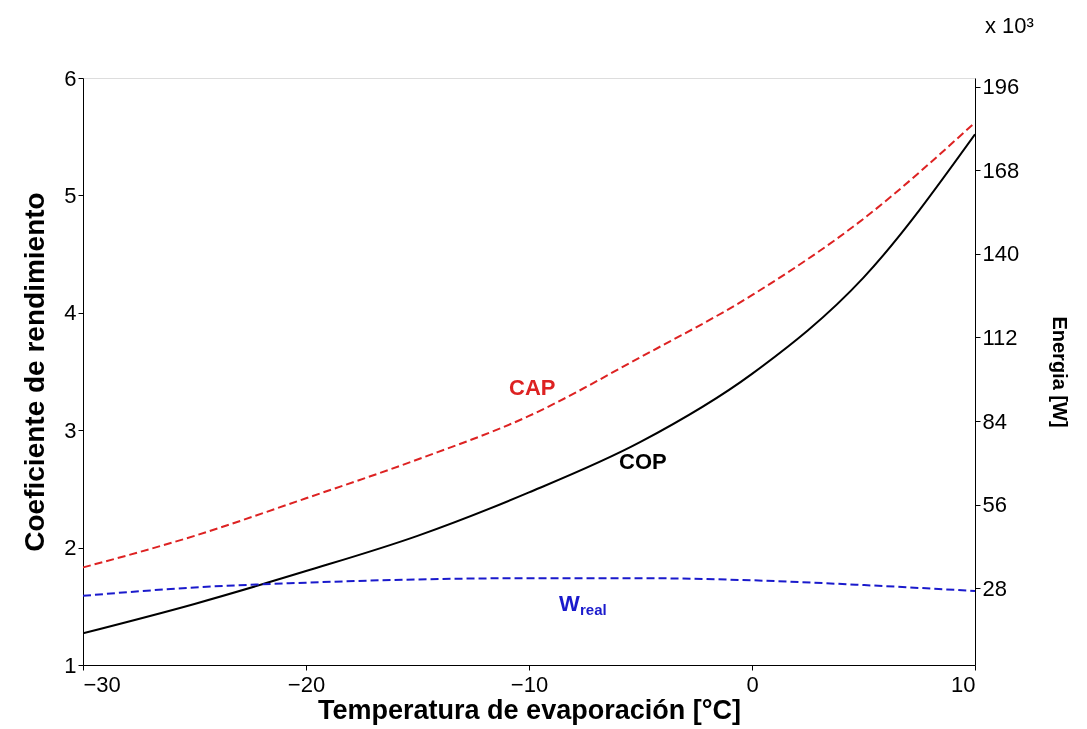  Describe the element at coordinates (1001, 87) in the screenshot. I see `y2-tick-label: 196` at that location.